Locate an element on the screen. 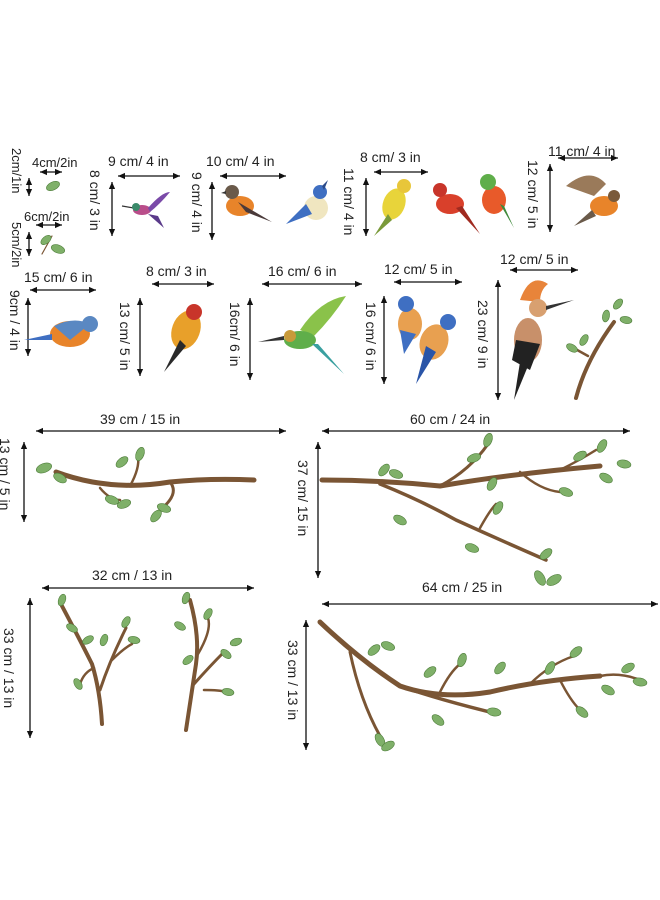 This screenshot has width=660, height=900. goldfinch-decal: 8 cm/ 3 in 13 cm/ 5 in is located at coordinates (165, 319).